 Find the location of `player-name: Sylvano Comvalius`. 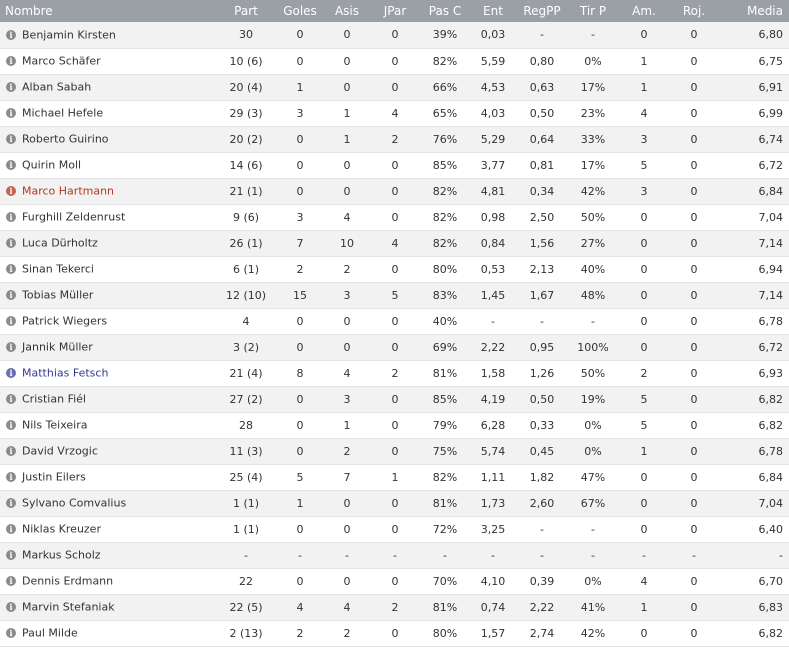

player-name: Sylvano Comvalius is located at coordinates (74, 503).